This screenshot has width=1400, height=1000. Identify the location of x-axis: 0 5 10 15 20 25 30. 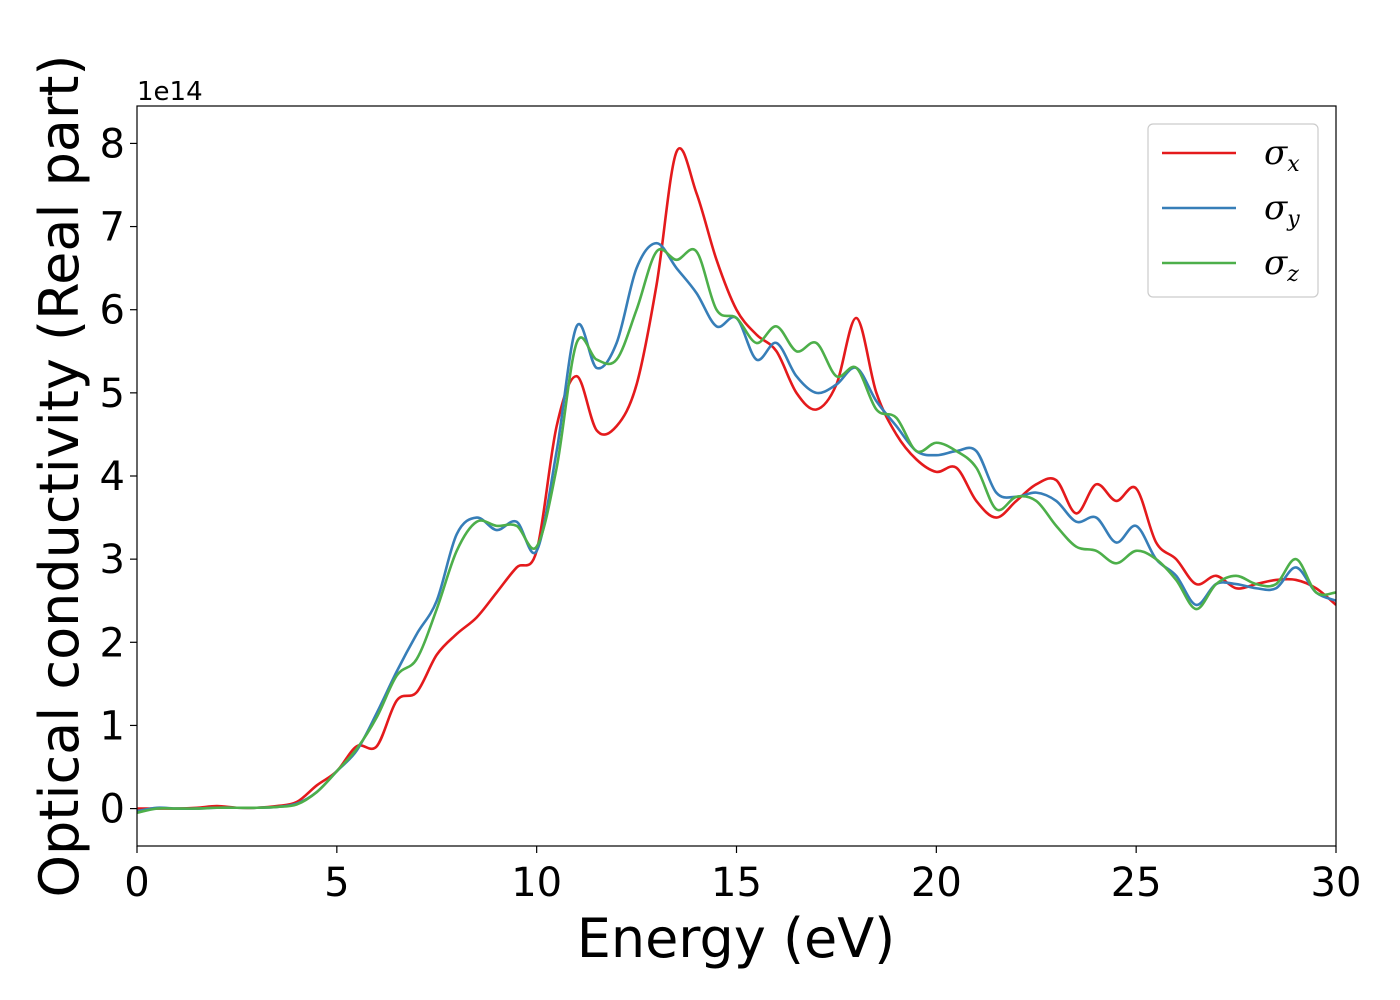
(742, 876).